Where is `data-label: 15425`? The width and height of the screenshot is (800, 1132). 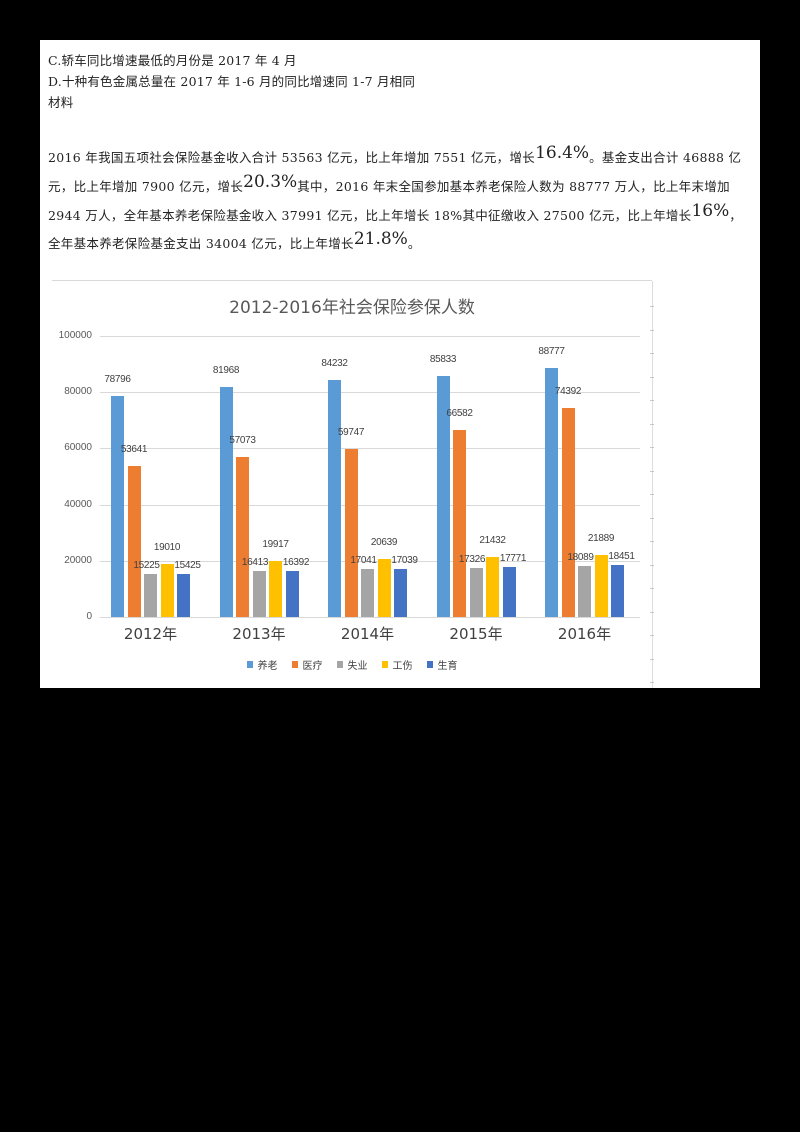
data-label: 15425 is located at coordinates (187, 565).